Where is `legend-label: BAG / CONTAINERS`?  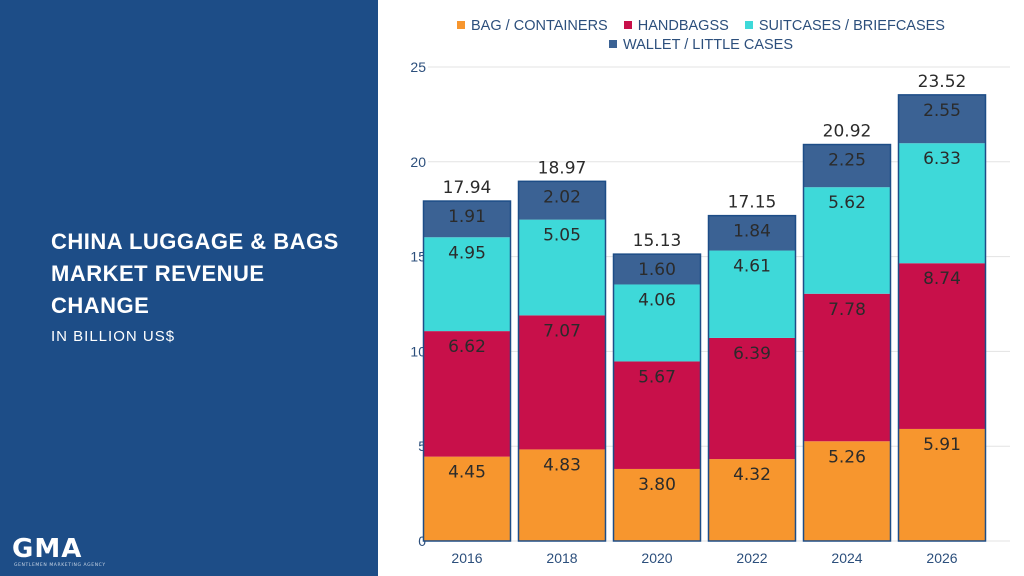
legend-label: BAG / CONTAINERS is located at coordinates (539, 26).